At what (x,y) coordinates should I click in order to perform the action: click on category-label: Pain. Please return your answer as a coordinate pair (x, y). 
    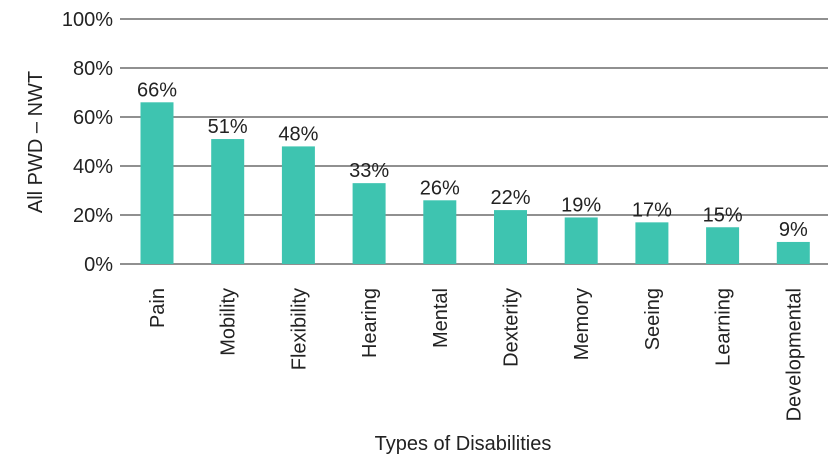
    Looking at the image, I should click on (158, 308).